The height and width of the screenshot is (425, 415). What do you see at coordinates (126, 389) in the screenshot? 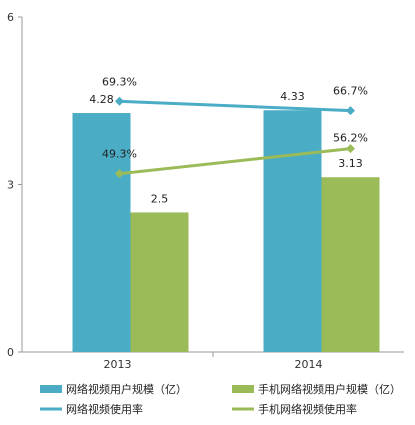
I see `legend-label: 网络视频用户规模（亿）` at bounding box center [126, 389].